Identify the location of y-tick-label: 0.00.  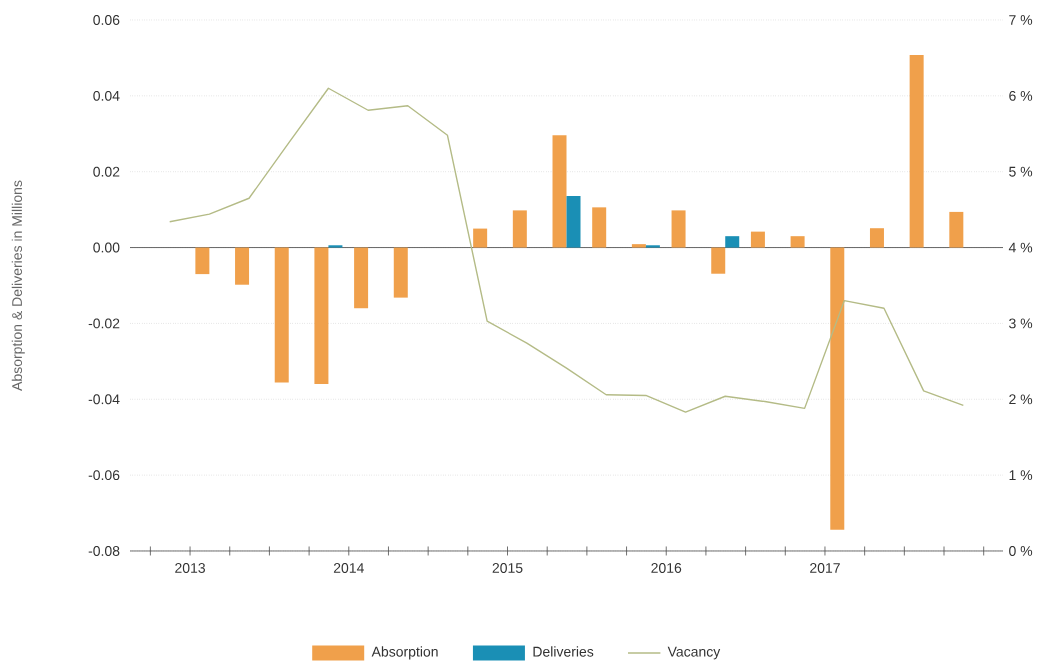
(106, 247).